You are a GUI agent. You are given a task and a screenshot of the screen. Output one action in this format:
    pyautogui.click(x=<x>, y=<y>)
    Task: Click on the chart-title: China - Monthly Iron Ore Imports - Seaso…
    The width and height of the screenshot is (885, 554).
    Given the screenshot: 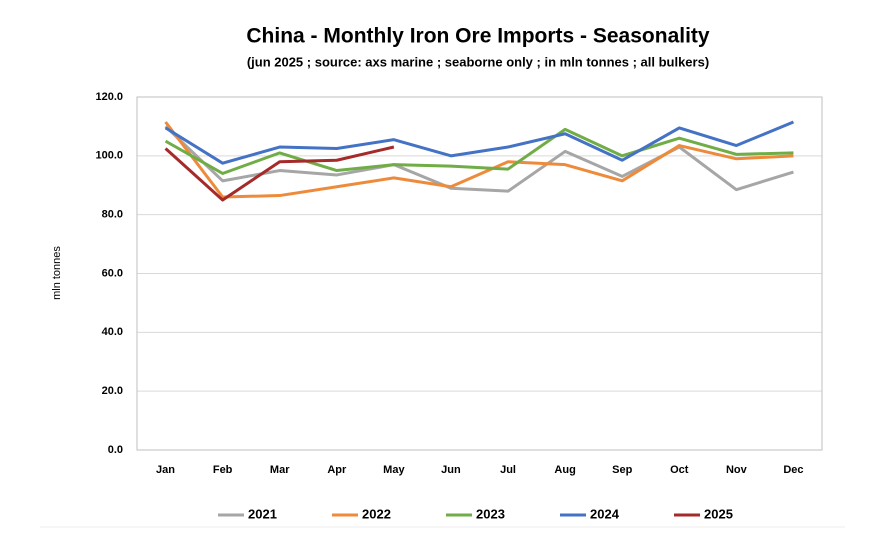 What is the action you would take?
    pyautogui.click(x=478, y=36)
    